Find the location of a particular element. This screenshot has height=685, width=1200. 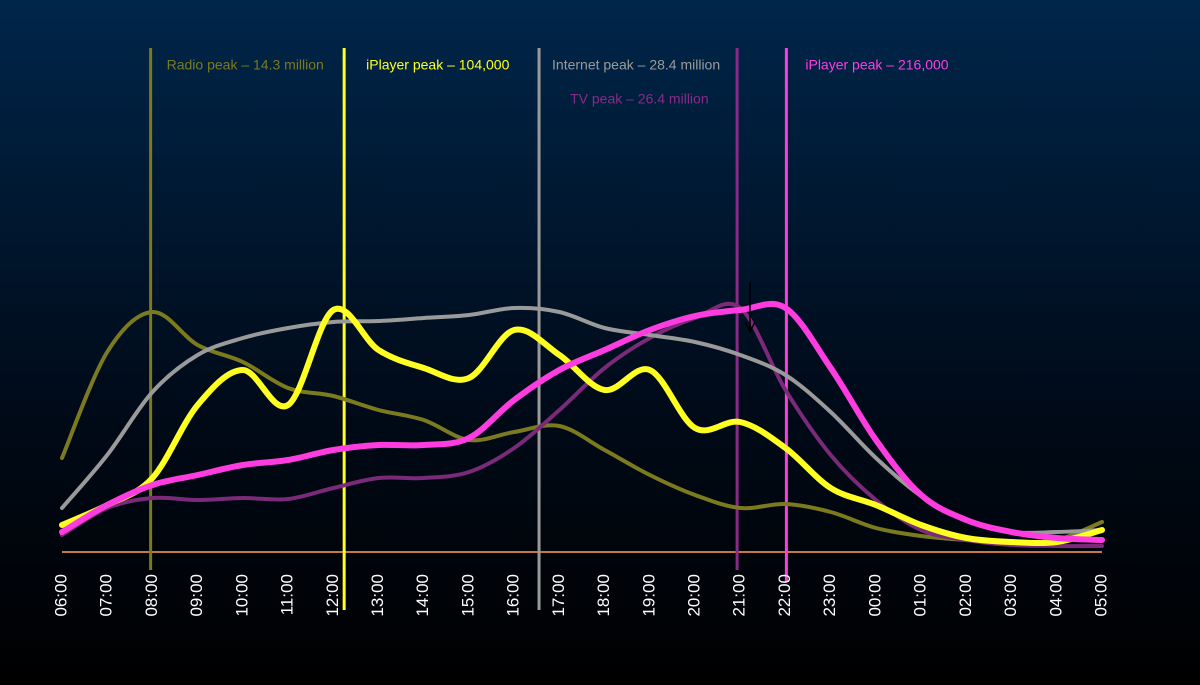

x-tick-label: 00:00 is located at coordinates (874, 595).